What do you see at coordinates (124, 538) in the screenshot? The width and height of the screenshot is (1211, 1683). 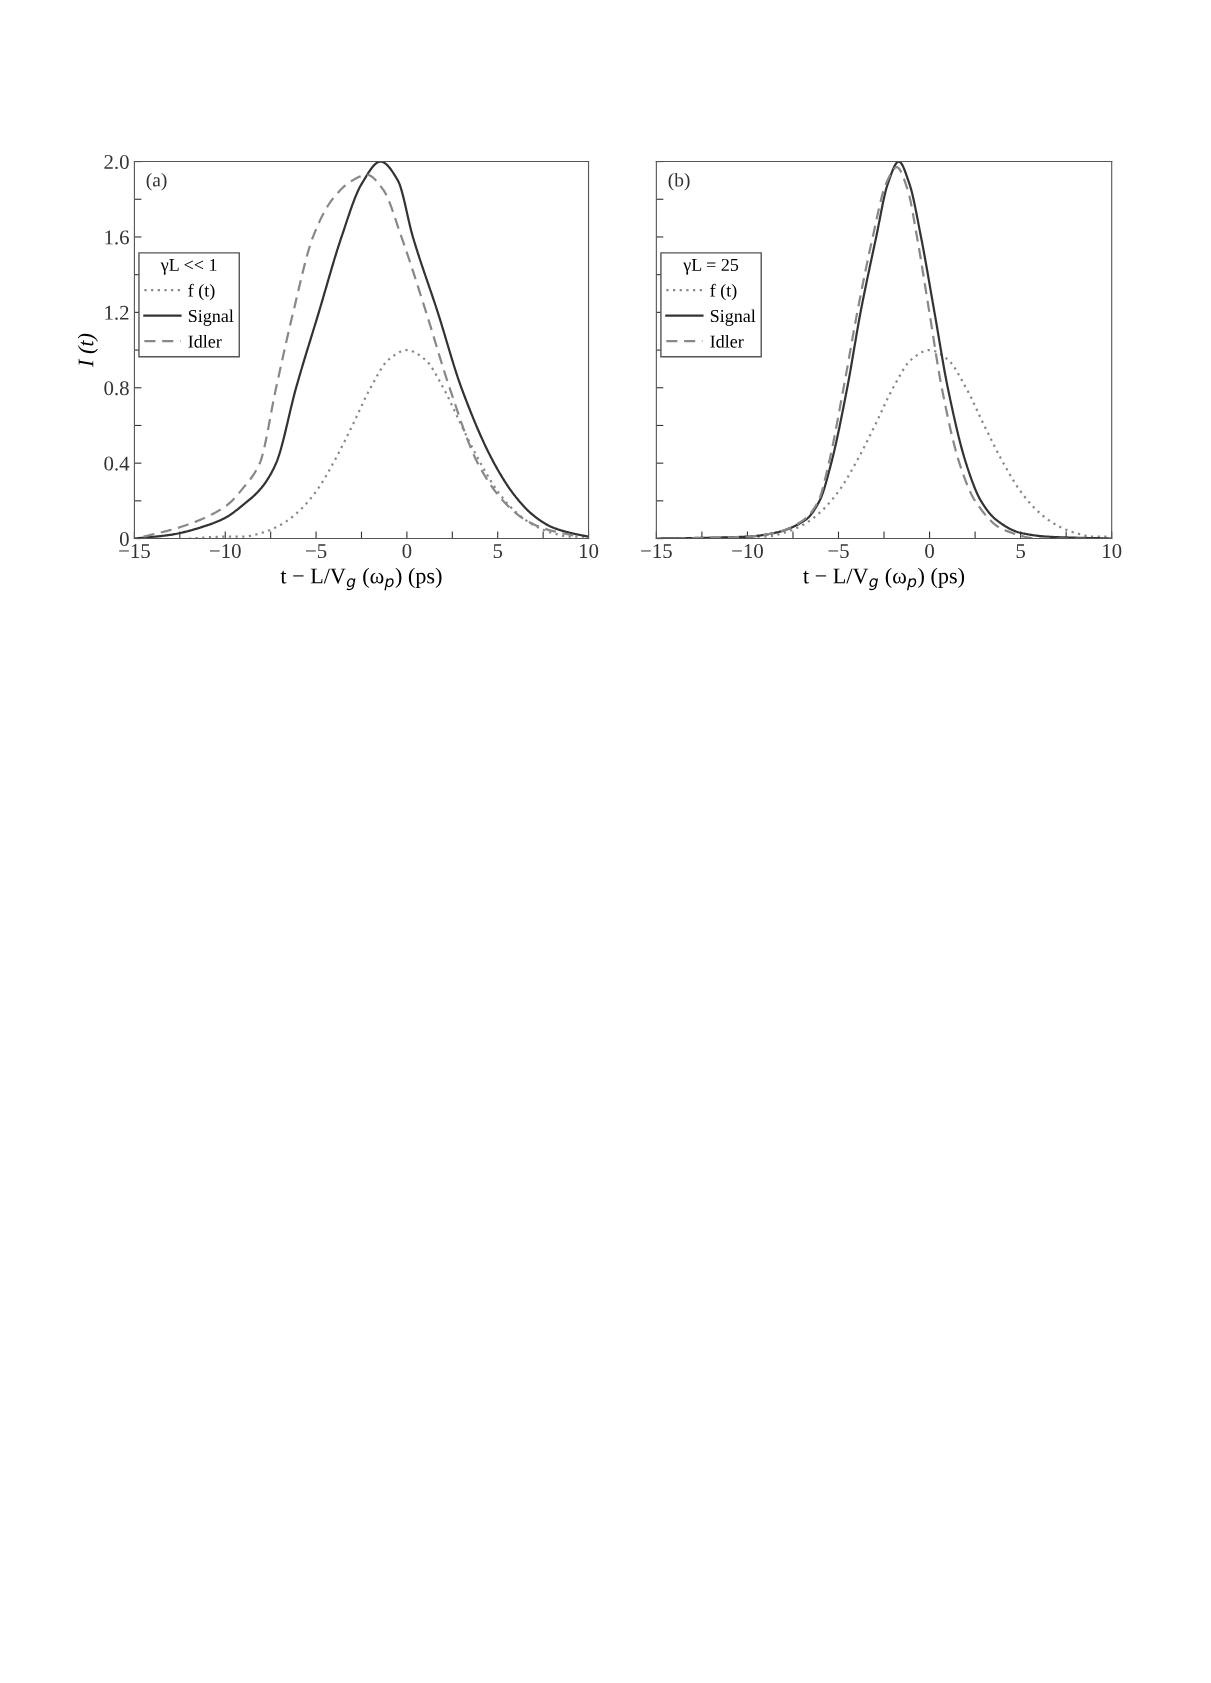 I see `y-tick-label: 0` at bounding box center [124, 538].